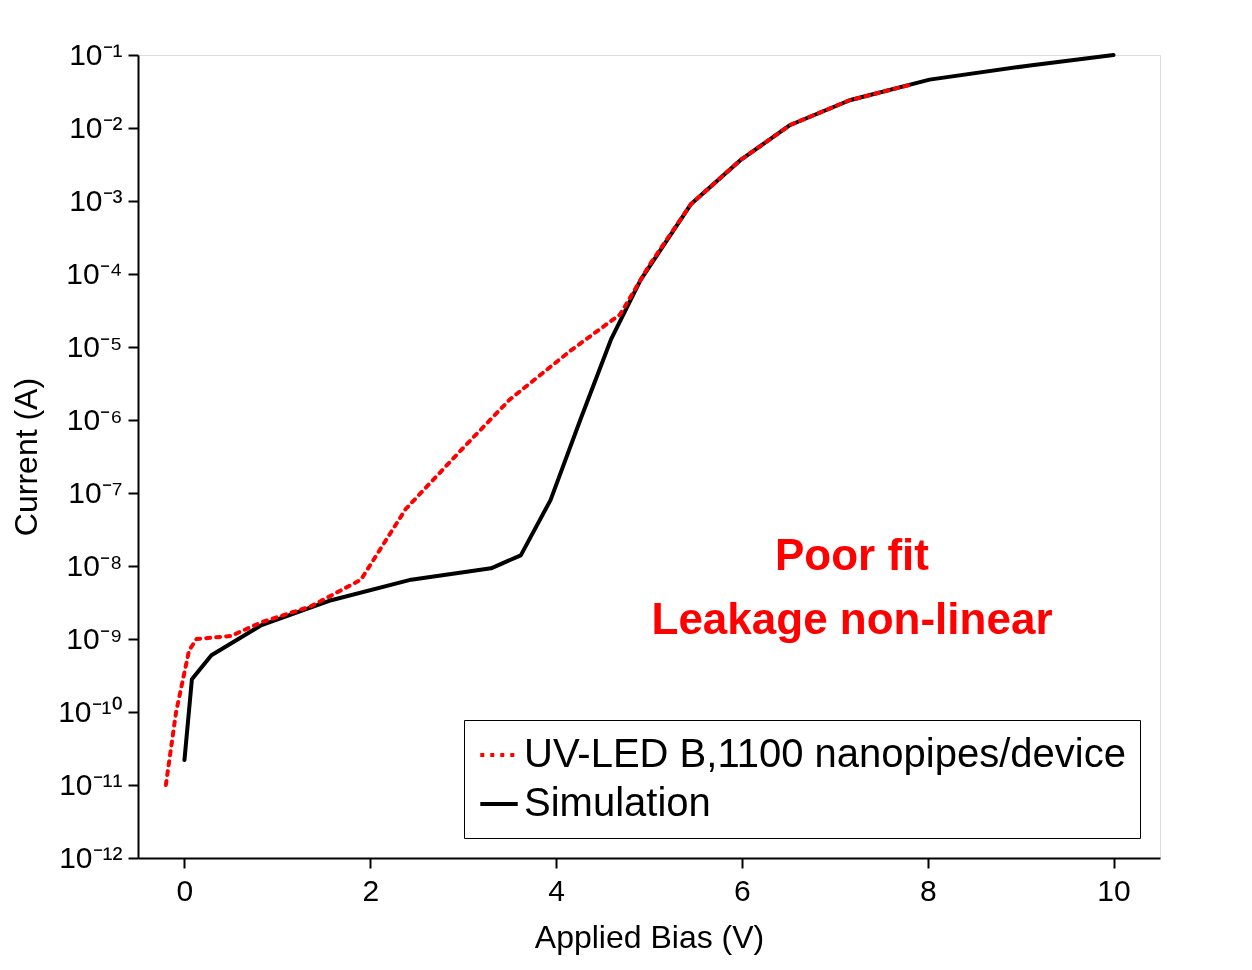  What do you see at coordinates (852, 618) in the screenshot?
I see `annotation: Leakage non-linear` at bounding box center [852, 618].